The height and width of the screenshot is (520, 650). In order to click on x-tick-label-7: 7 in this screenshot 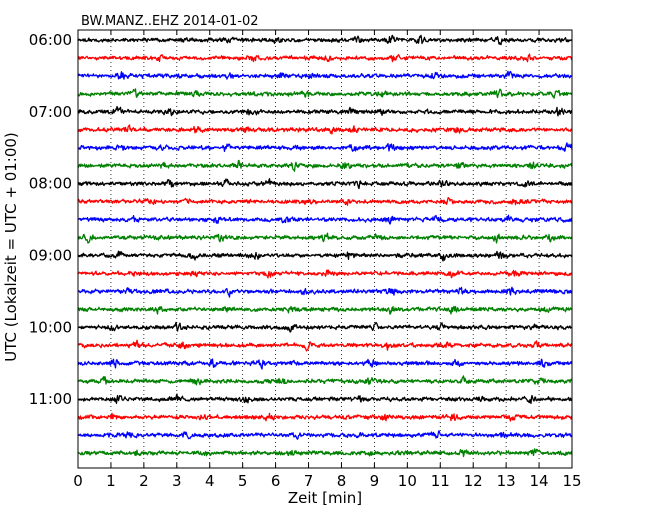, I will do `click(309, 481)`.